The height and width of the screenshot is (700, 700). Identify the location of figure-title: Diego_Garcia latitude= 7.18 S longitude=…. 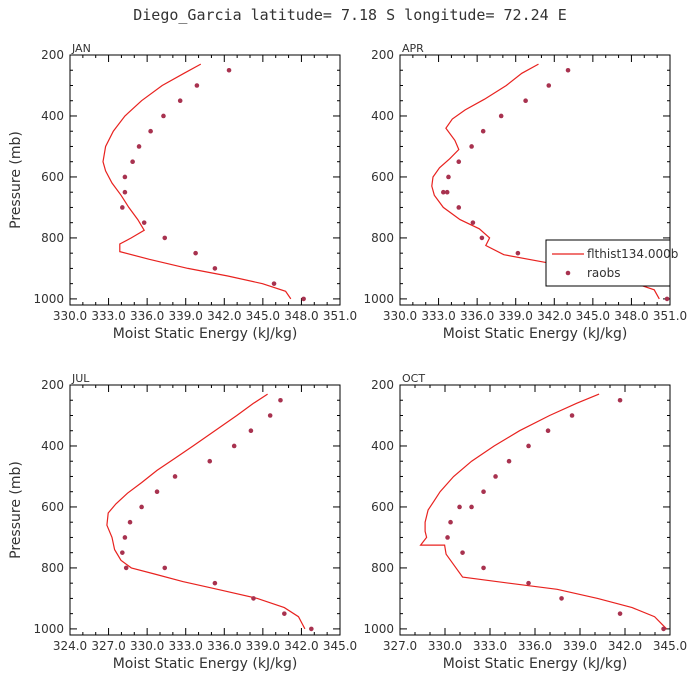
(349, 15).